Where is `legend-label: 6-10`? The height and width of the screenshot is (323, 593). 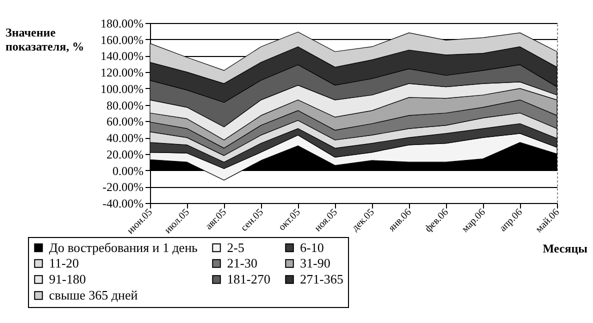 legend-label: 6-10 is located at coordinates (312, 247).